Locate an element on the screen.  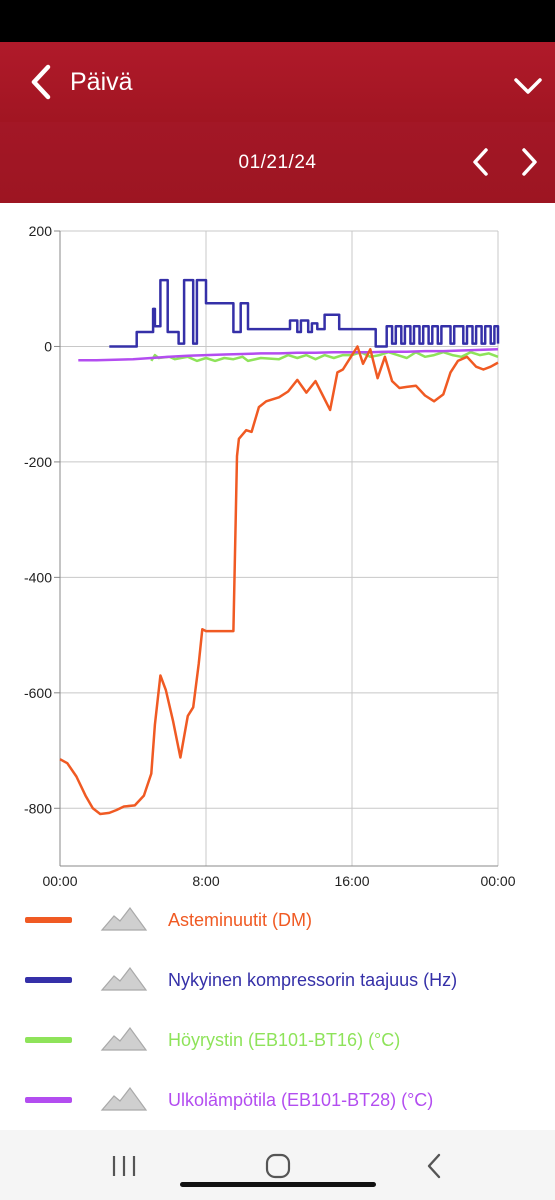
y-tick-label: 0 is located at coordinates (48, 346).